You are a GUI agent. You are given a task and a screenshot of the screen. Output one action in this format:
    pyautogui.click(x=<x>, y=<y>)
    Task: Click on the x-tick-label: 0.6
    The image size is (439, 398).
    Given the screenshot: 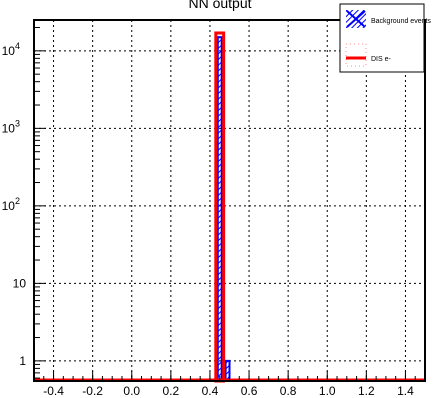 What is the action you would take?
    pyautogui.click(x=249, y=391)
    